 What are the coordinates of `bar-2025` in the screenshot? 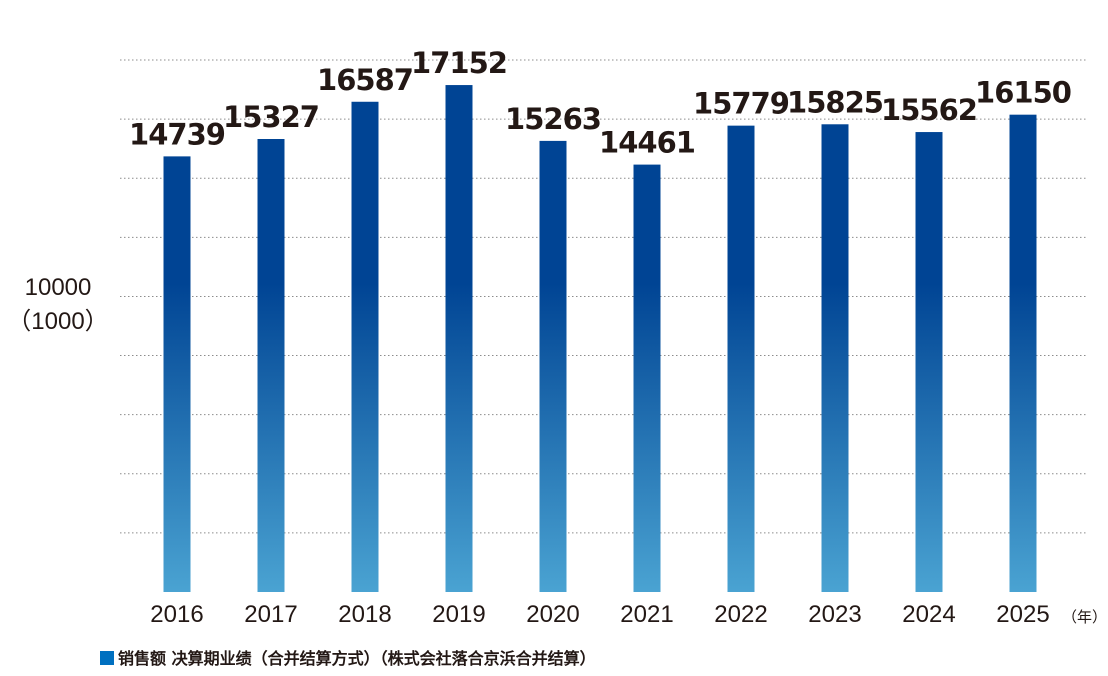 It's located at (1023, 353).